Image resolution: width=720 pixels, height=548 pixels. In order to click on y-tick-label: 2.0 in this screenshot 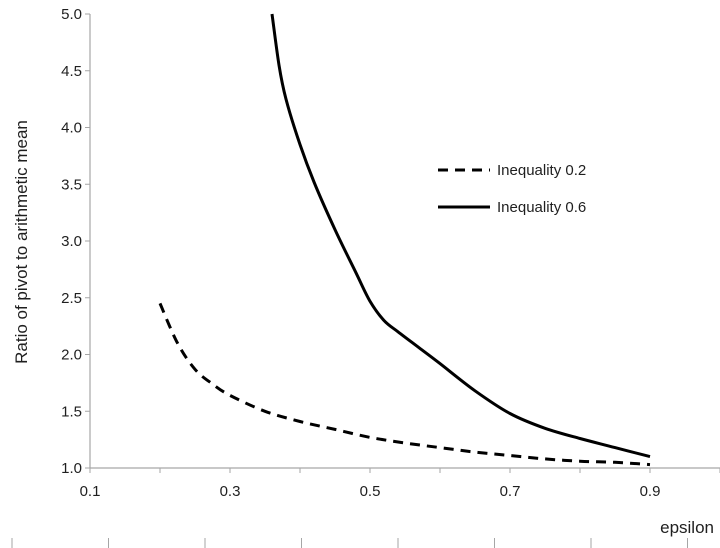, I will do `click(71, 355)`.